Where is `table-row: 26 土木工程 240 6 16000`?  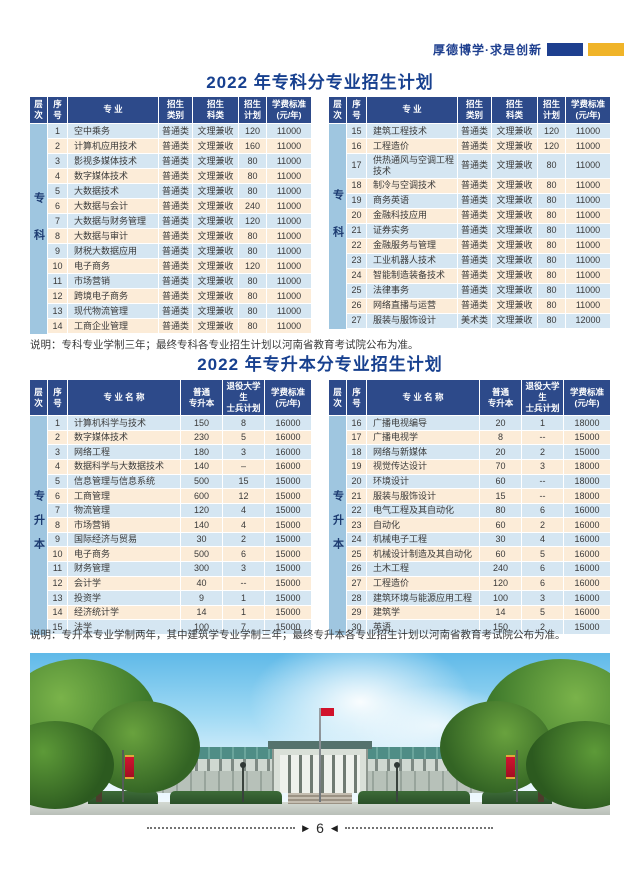
table-row: 26 土木工程 240 6 16000 is located at coordinates (478, 569).